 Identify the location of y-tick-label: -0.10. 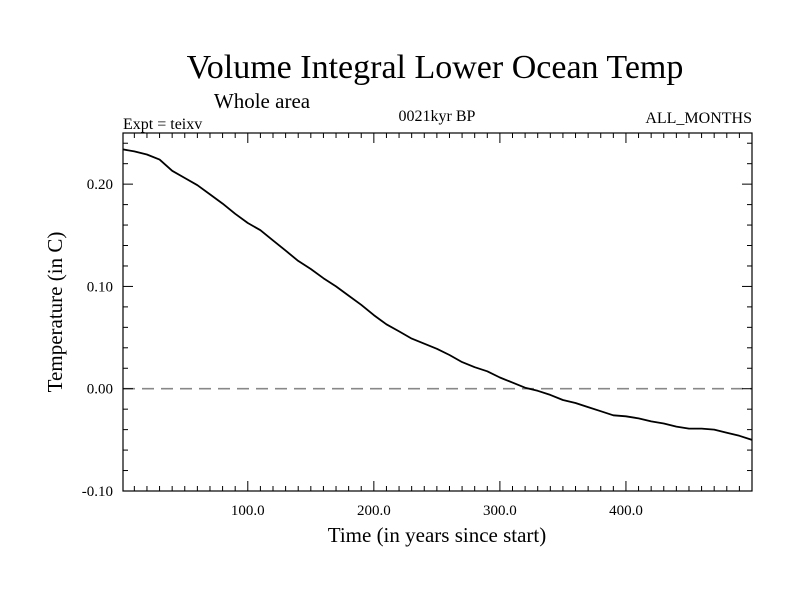
(97, 492).